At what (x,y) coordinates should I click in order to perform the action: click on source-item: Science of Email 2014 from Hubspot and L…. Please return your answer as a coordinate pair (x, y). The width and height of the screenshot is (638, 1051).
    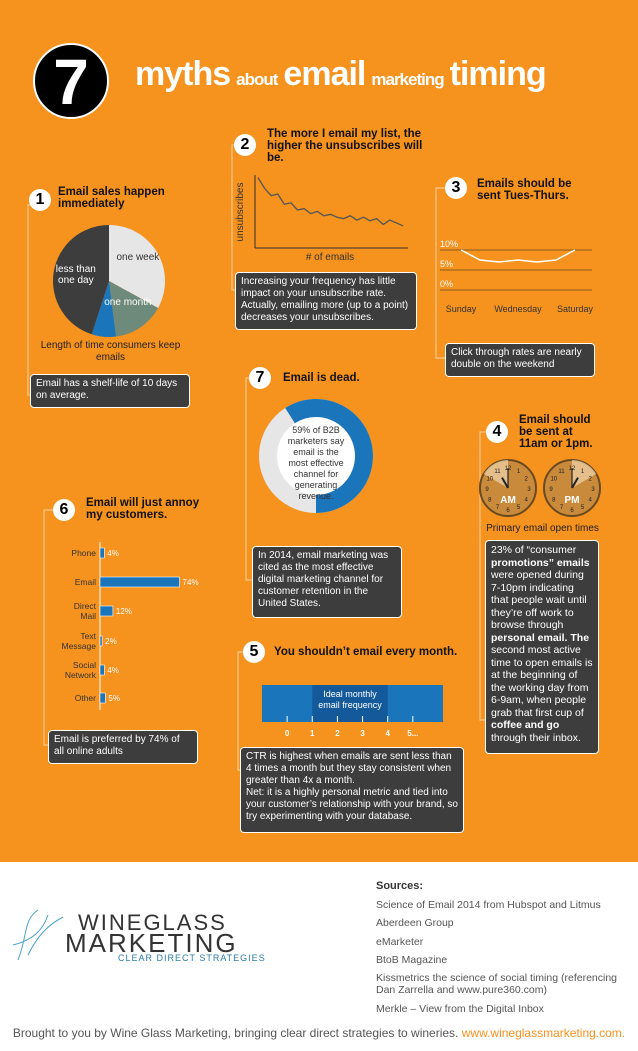
    Looking at the image, I should click on (488, 905).